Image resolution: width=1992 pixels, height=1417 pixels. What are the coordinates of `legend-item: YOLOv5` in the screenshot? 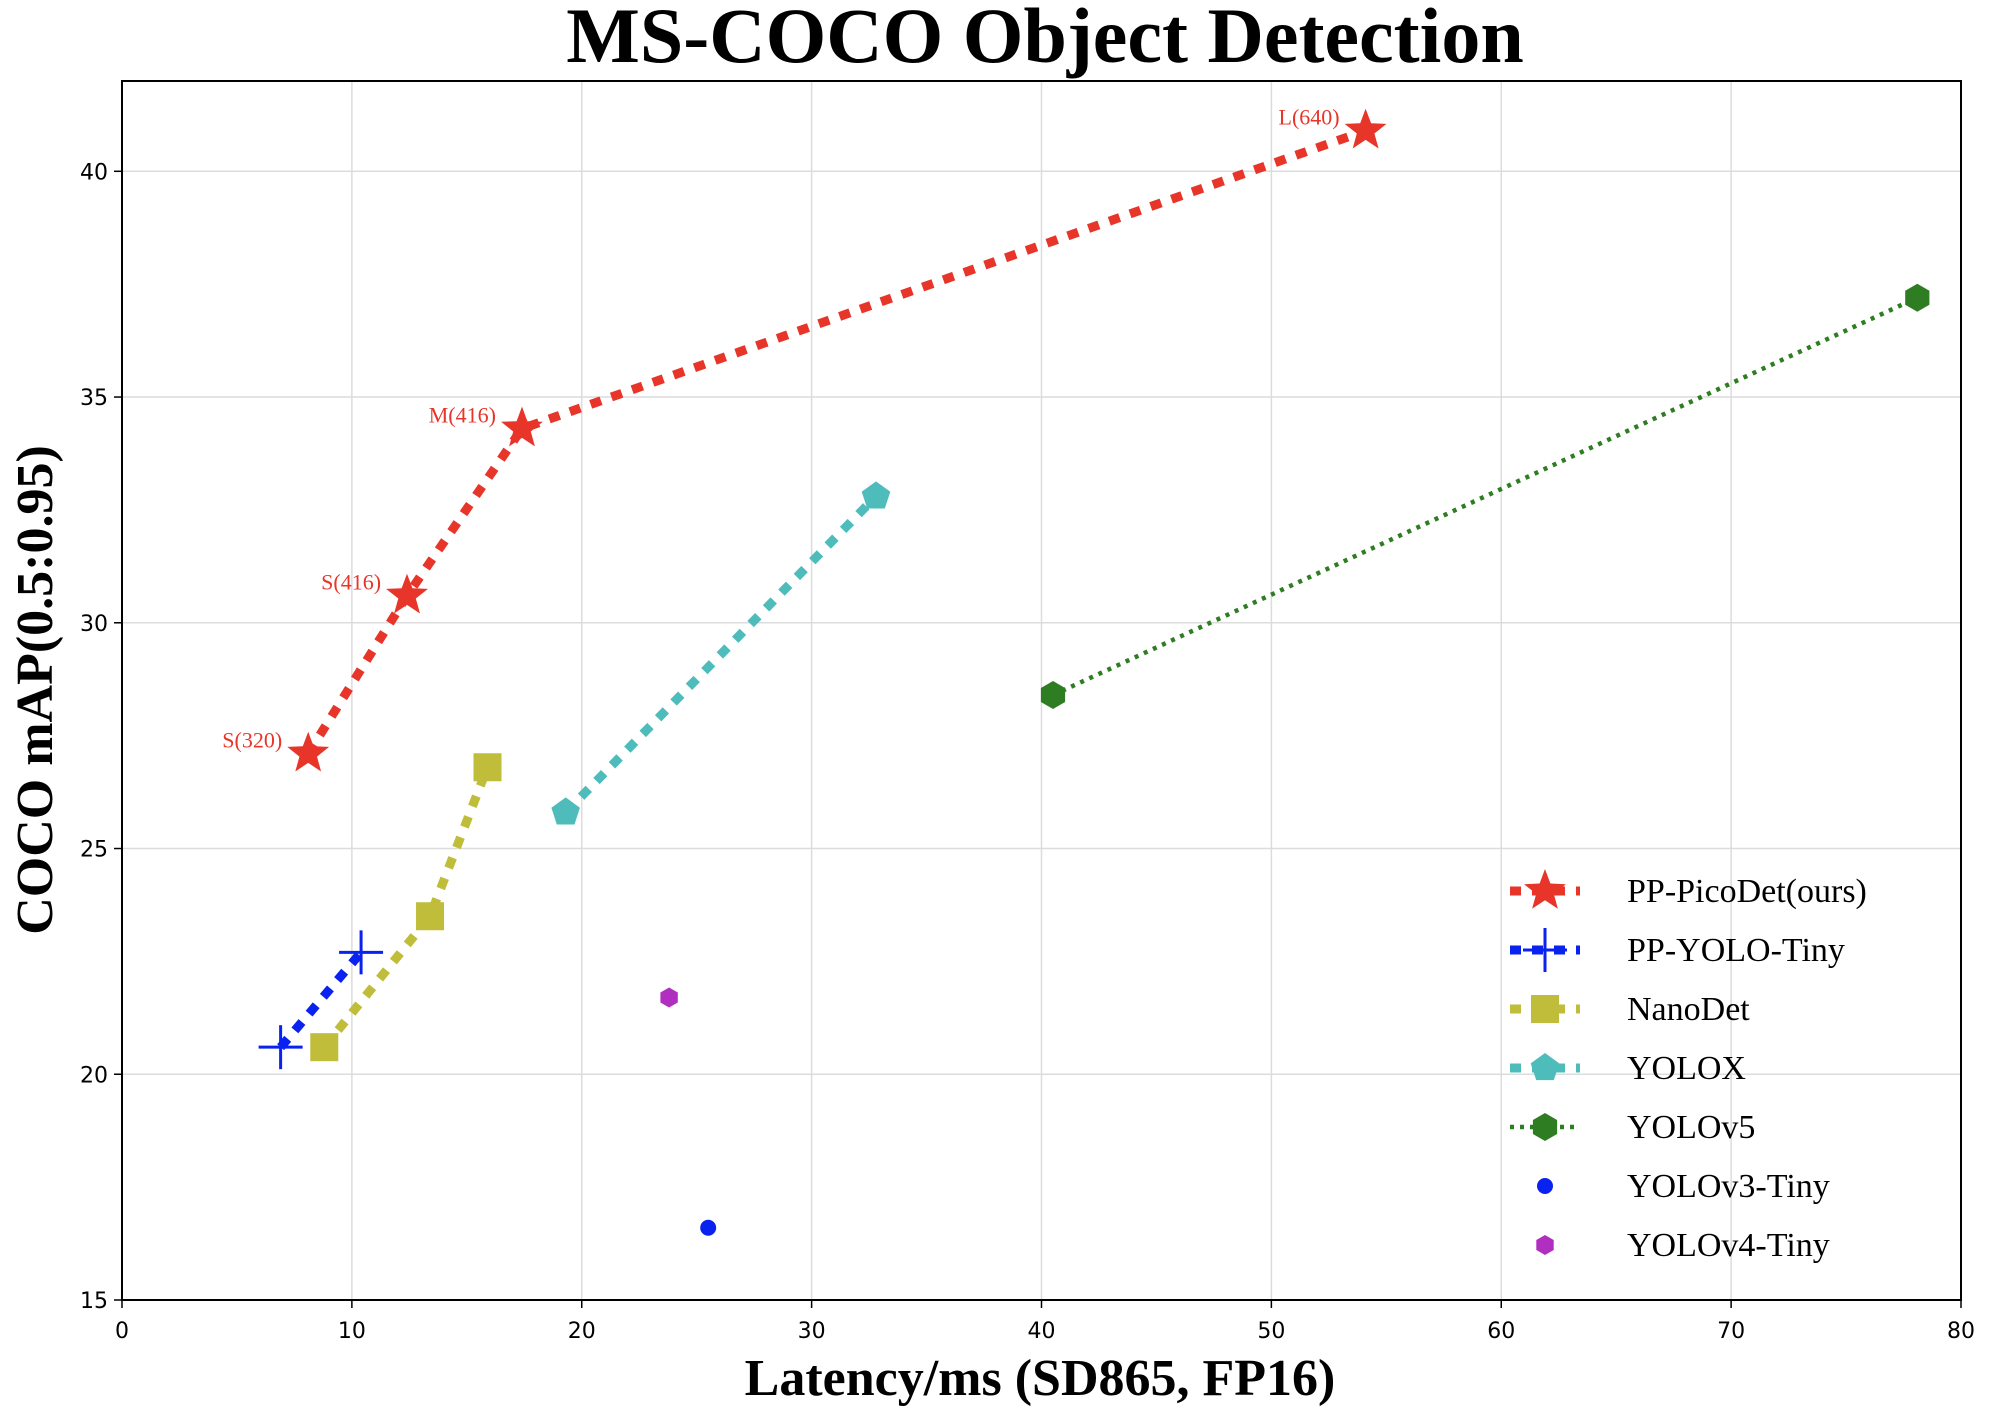 It's located at (1632, 1127).